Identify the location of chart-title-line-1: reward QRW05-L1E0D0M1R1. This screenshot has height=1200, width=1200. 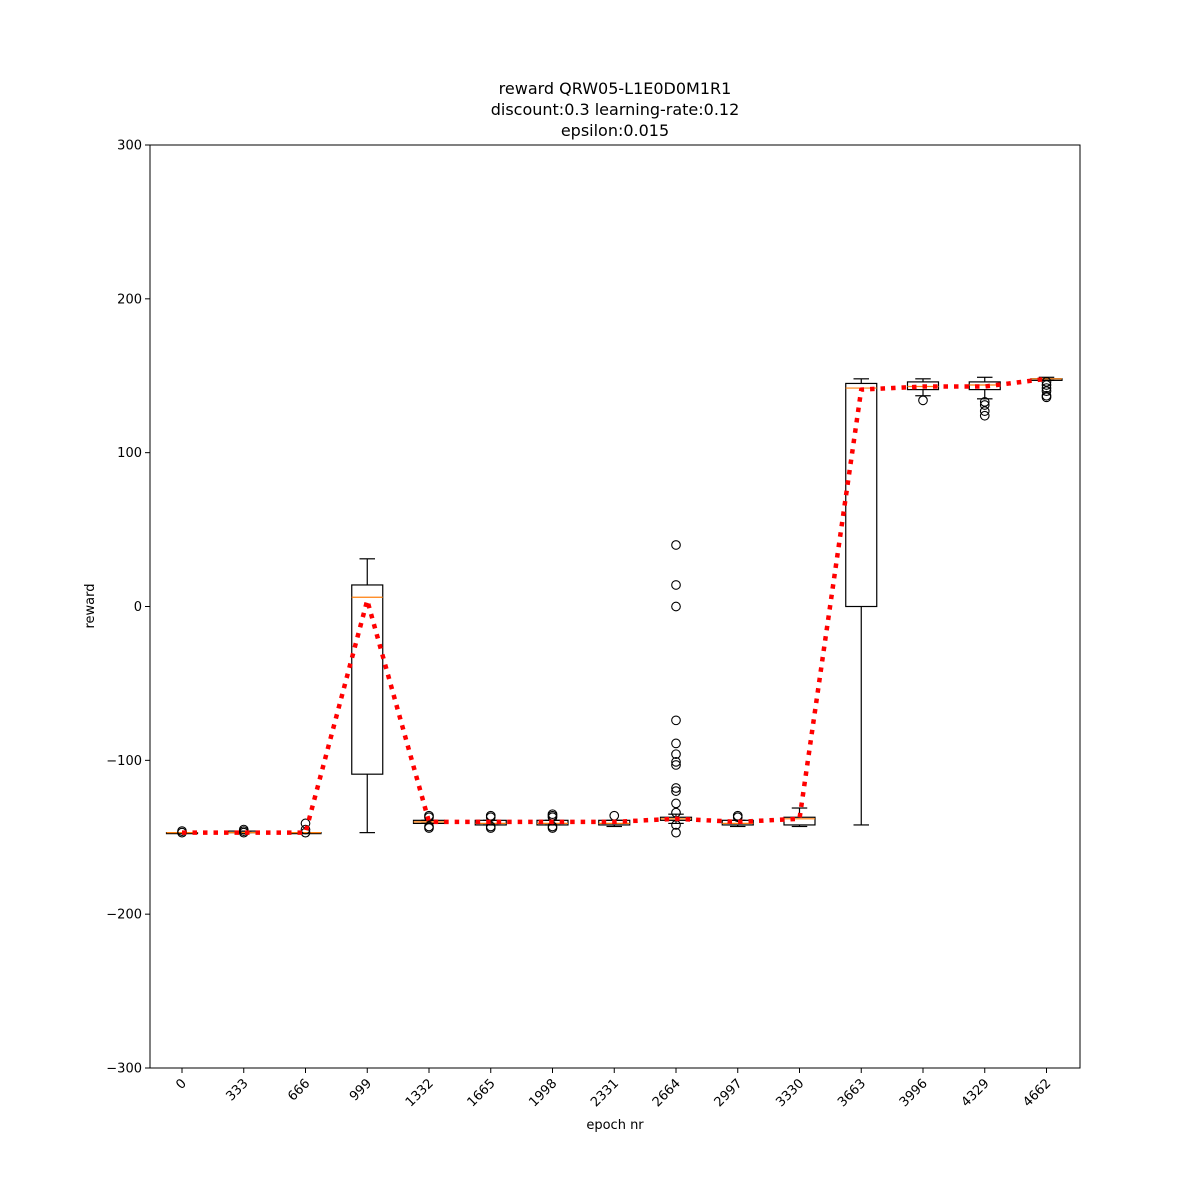
(615, 88).